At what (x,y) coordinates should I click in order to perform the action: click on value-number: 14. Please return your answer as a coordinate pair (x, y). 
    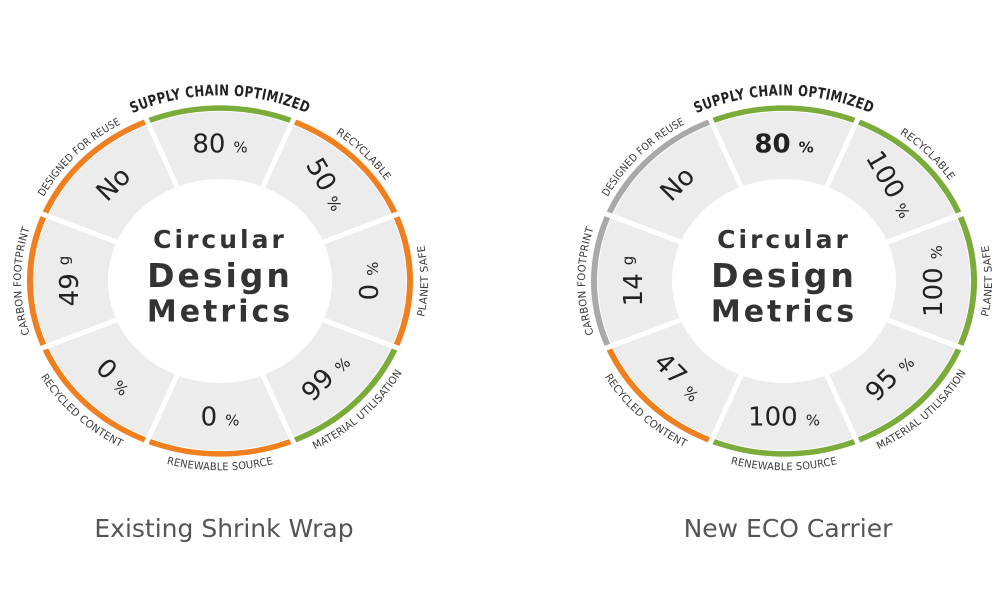
    Looking at the image, I should click on (634, 289).